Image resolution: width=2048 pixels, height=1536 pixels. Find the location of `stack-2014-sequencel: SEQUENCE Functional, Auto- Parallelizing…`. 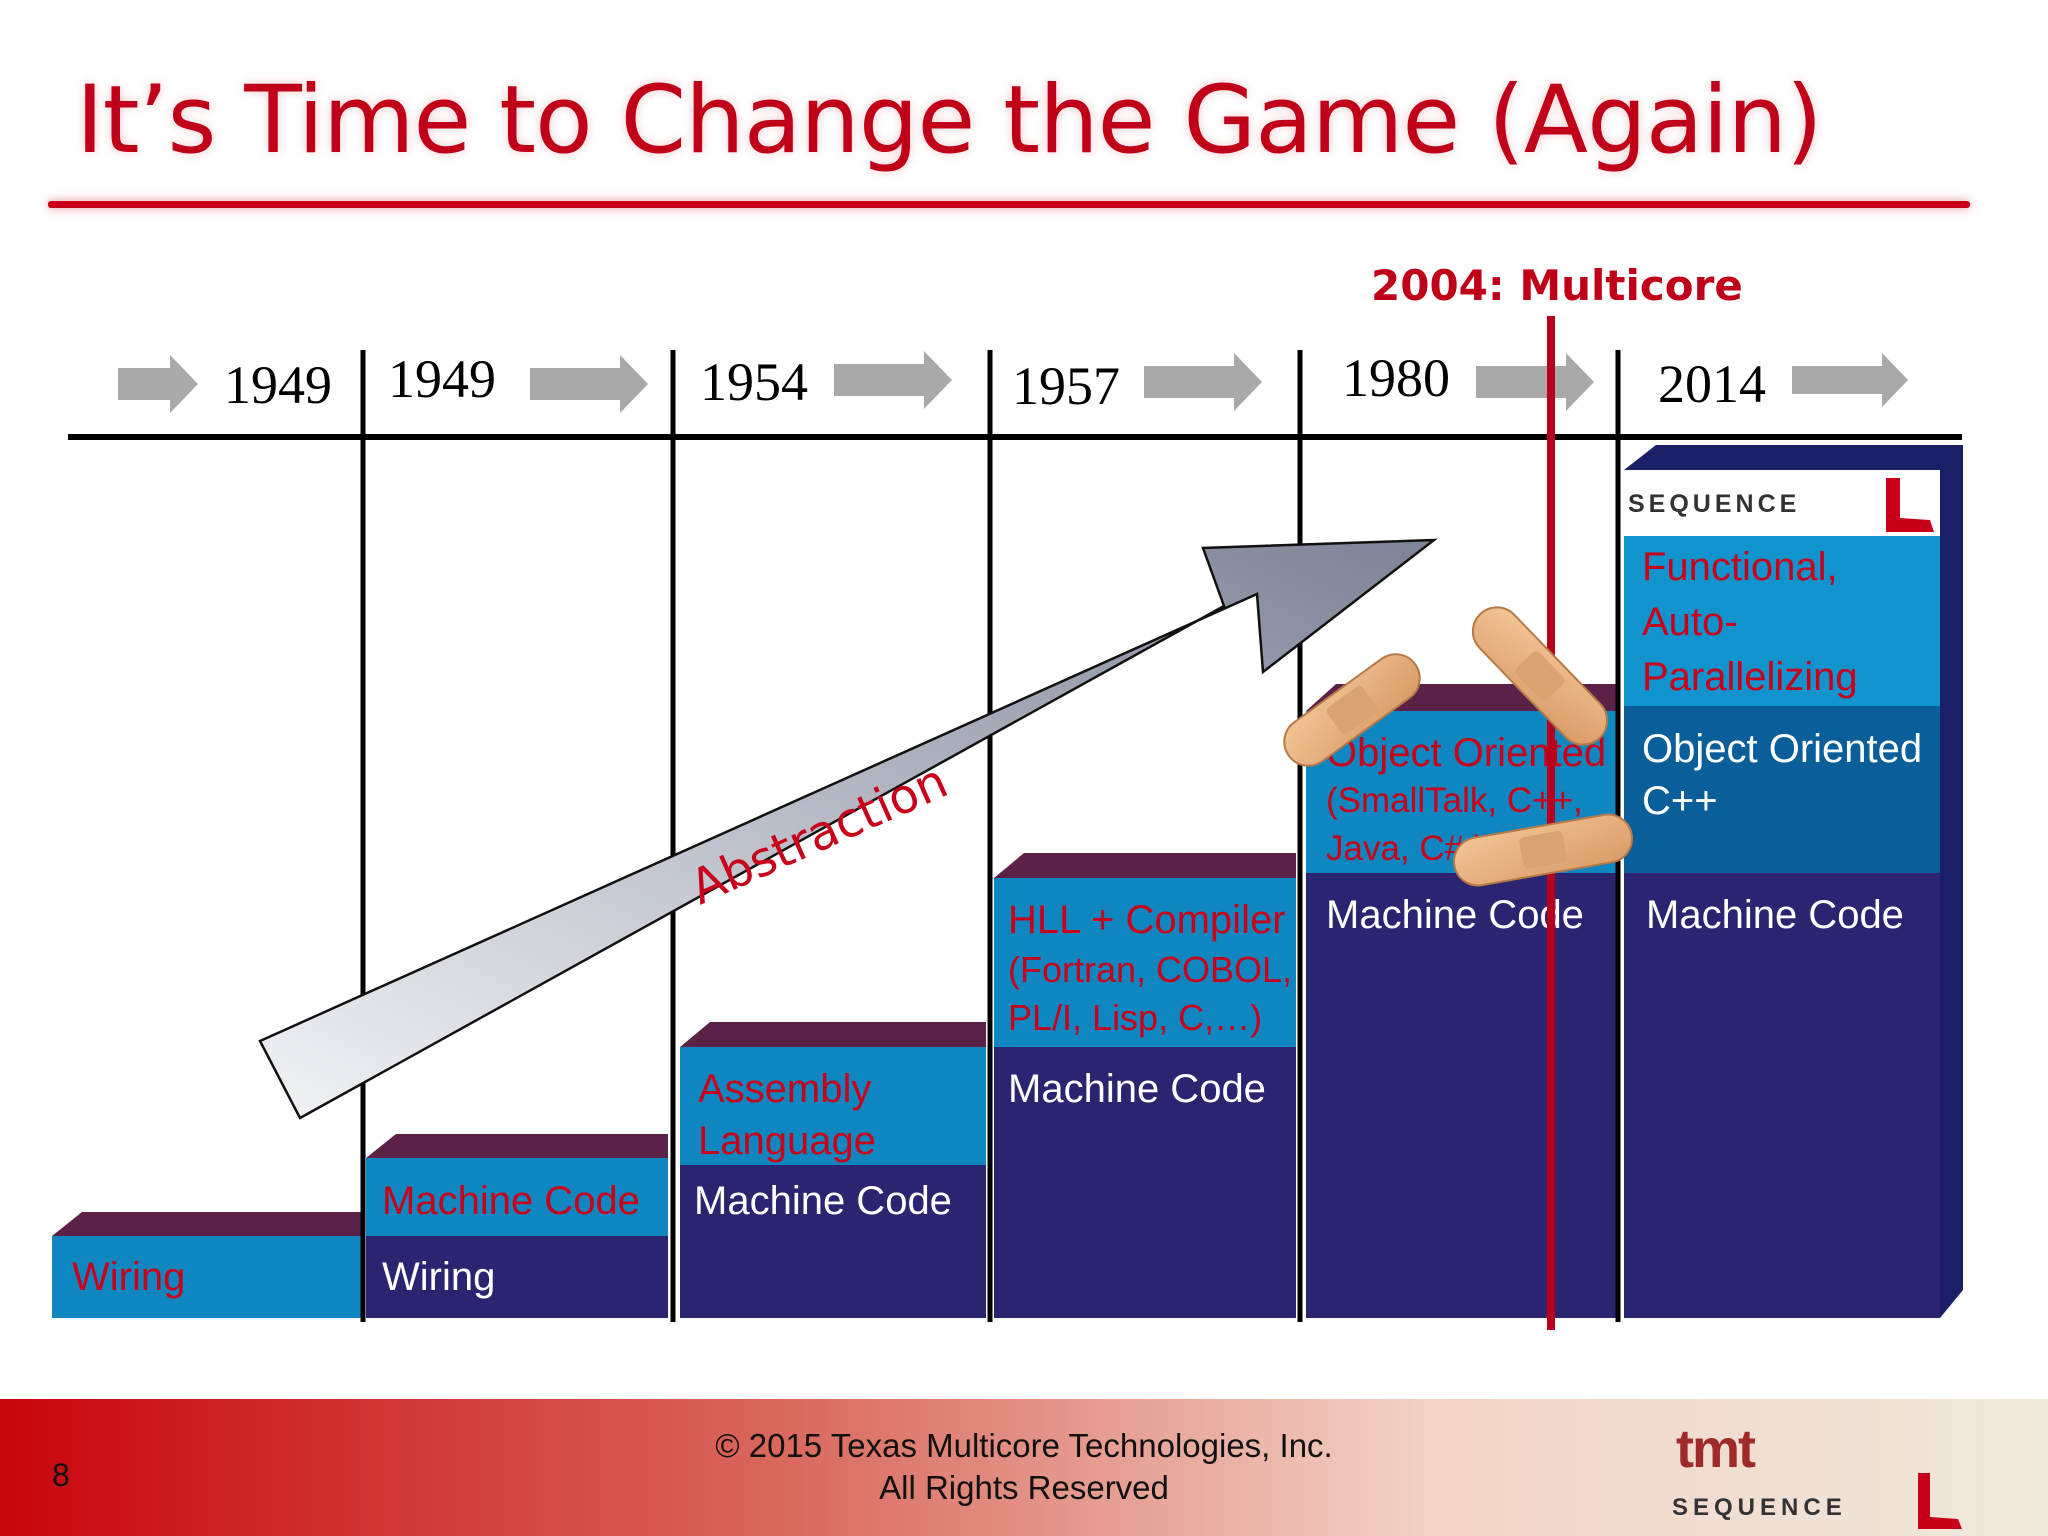

stack-2014-sequencel: SEQUENCE Functional, Auto- Parallelizing… is located at coordinates (1793, 881).